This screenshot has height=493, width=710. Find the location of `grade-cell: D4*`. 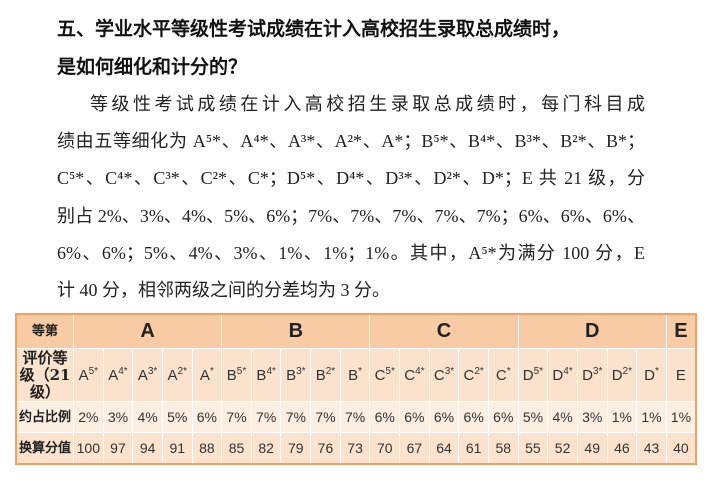

grade-cell: D4* is located at coordinates (562, 375).